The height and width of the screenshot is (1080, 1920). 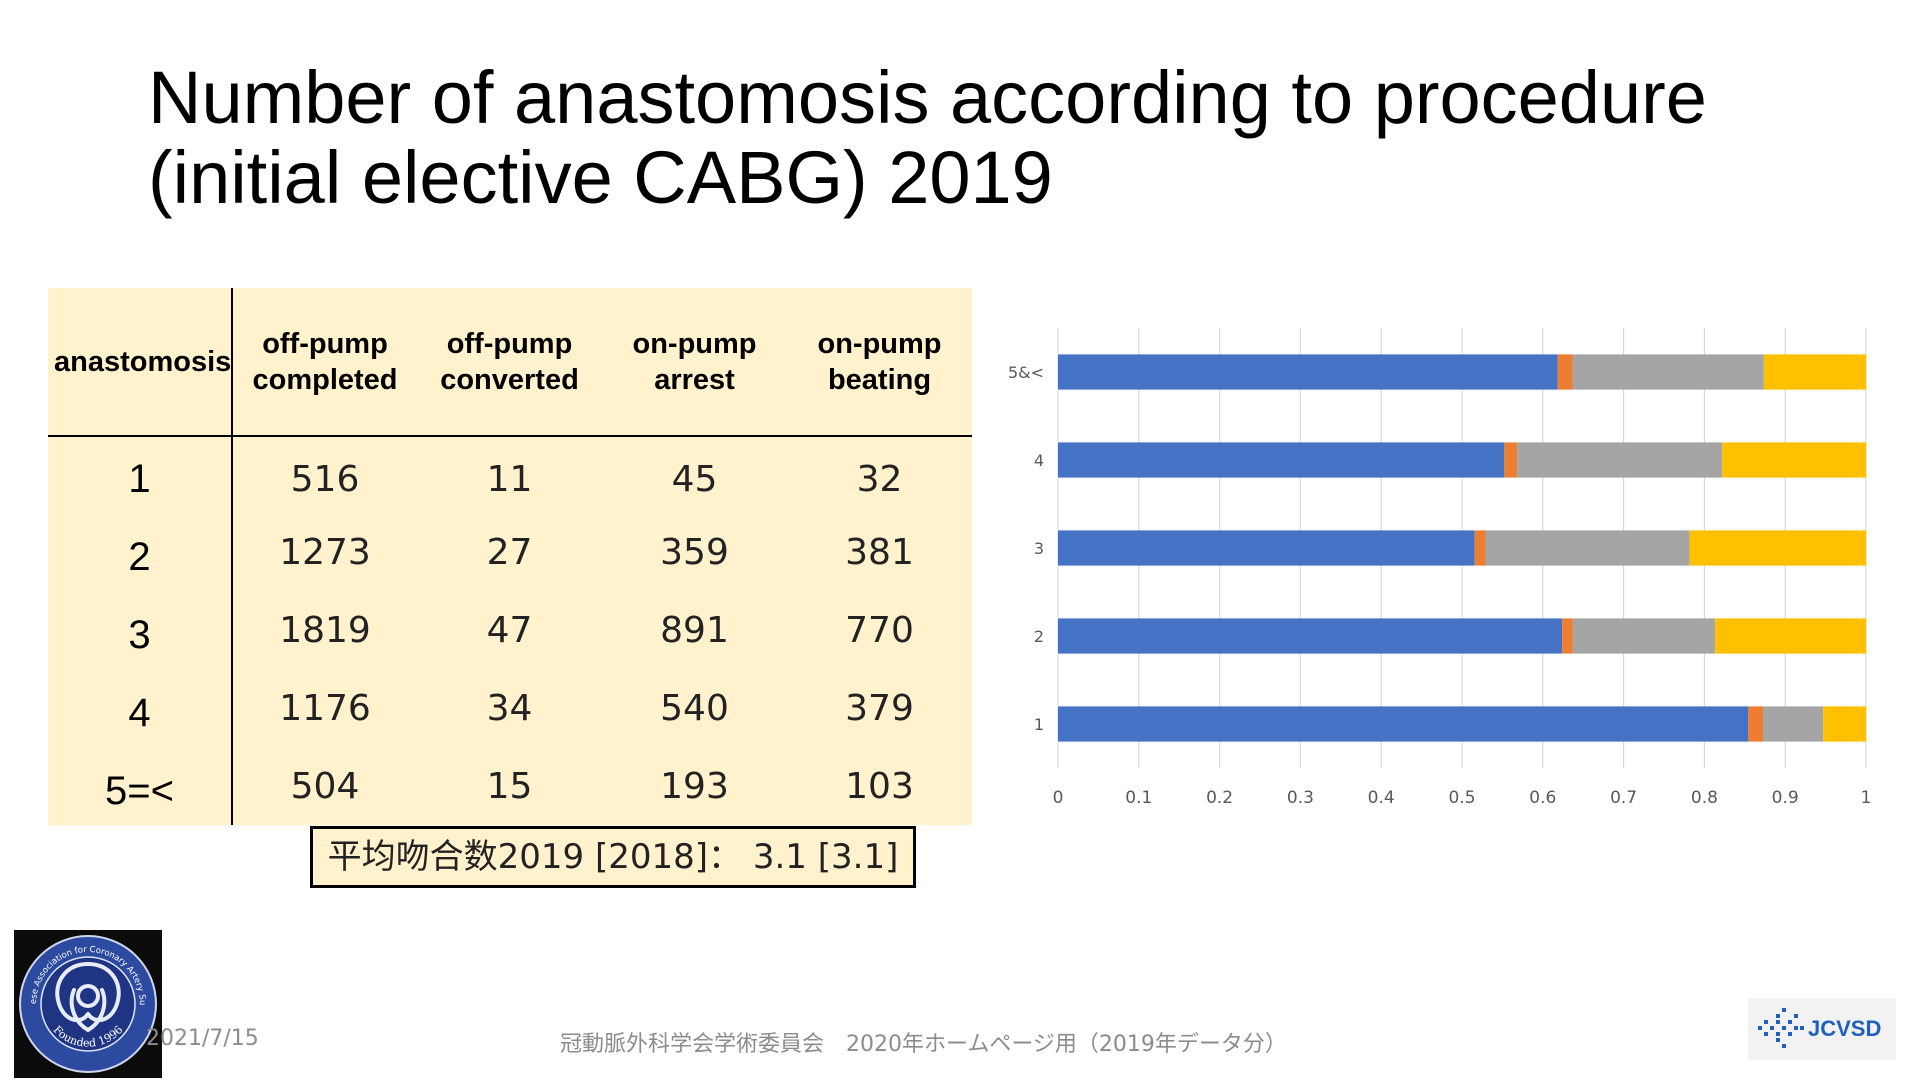 I want to click on bar-segment-3-s2, so click(x=1480, y=548).